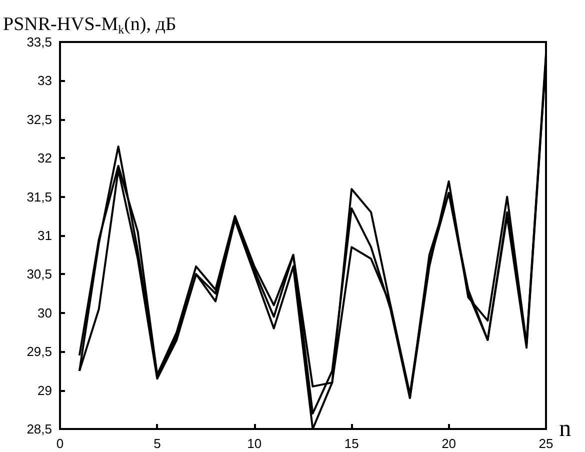  I want to click on y-tick-label: 31, so click(45, 235).